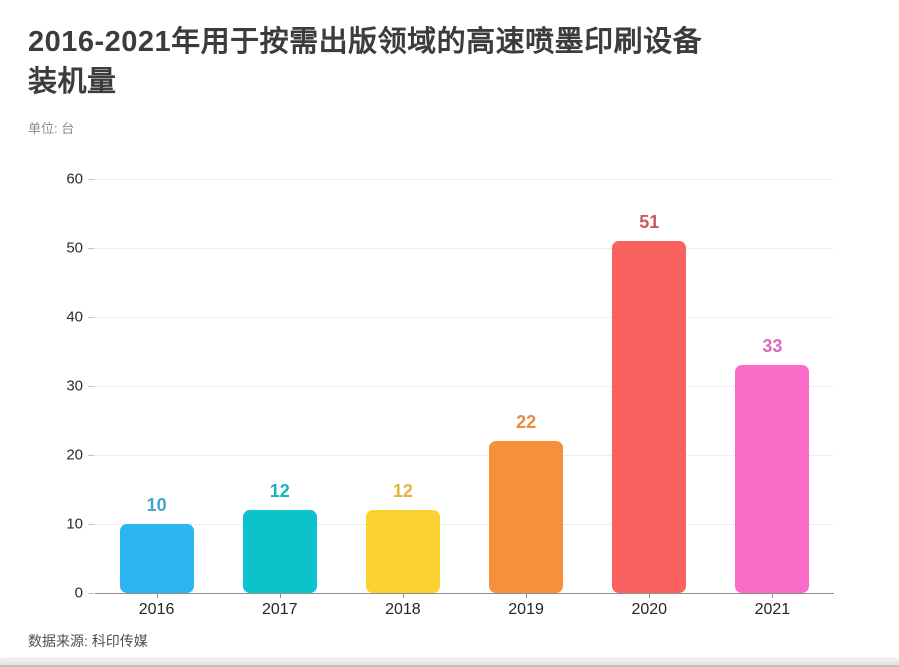  I want to click on bar-2019, so click(526, 517).